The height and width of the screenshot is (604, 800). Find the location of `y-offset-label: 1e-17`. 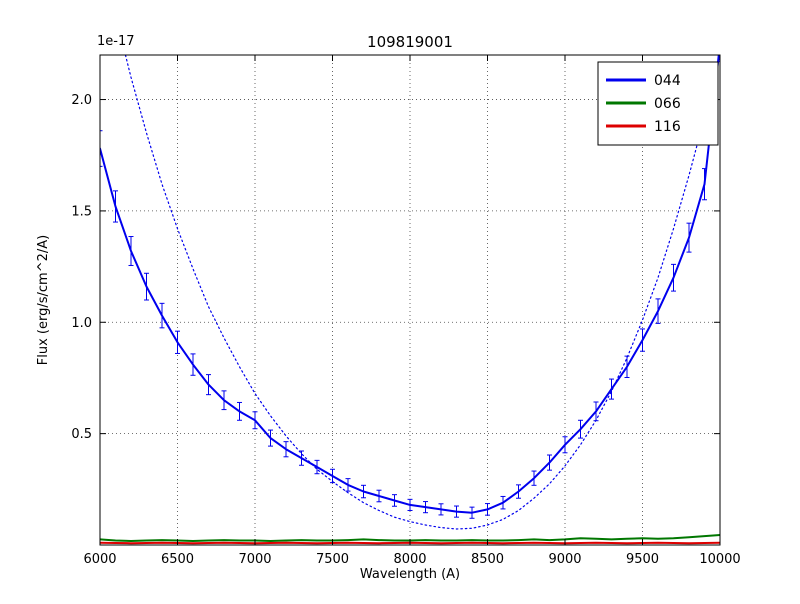

y-offset-label: 1e-17 is located at coordinates (116, 41).